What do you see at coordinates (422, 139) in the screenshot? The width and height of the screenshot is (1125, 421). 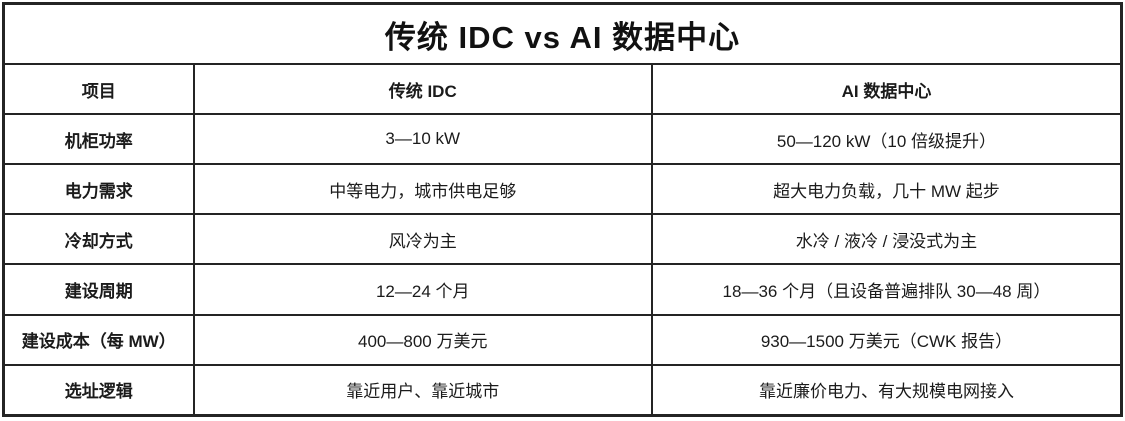 I see `traditional-value: 3—10 kW` at bounding box center [422, 139].